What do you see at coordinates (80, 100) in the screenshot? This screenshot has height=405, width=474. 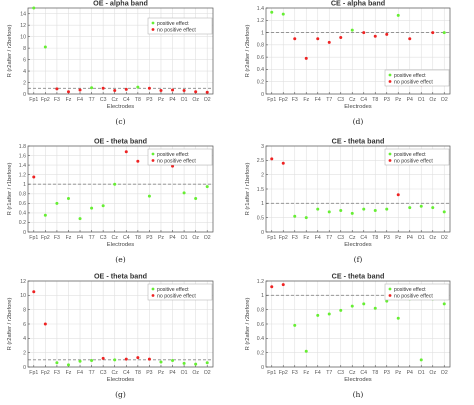 I see `x-tick-label: F4` at bounding box center [80, 100].